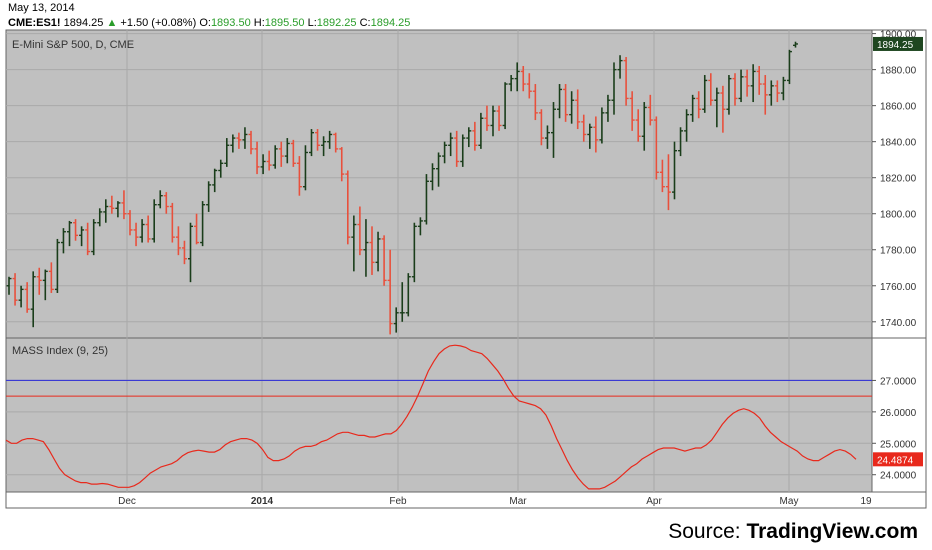 Image resolution: width=932 pixels, height=550 pixels. I want to click on open-value: 1893.50, so click(230, 23).